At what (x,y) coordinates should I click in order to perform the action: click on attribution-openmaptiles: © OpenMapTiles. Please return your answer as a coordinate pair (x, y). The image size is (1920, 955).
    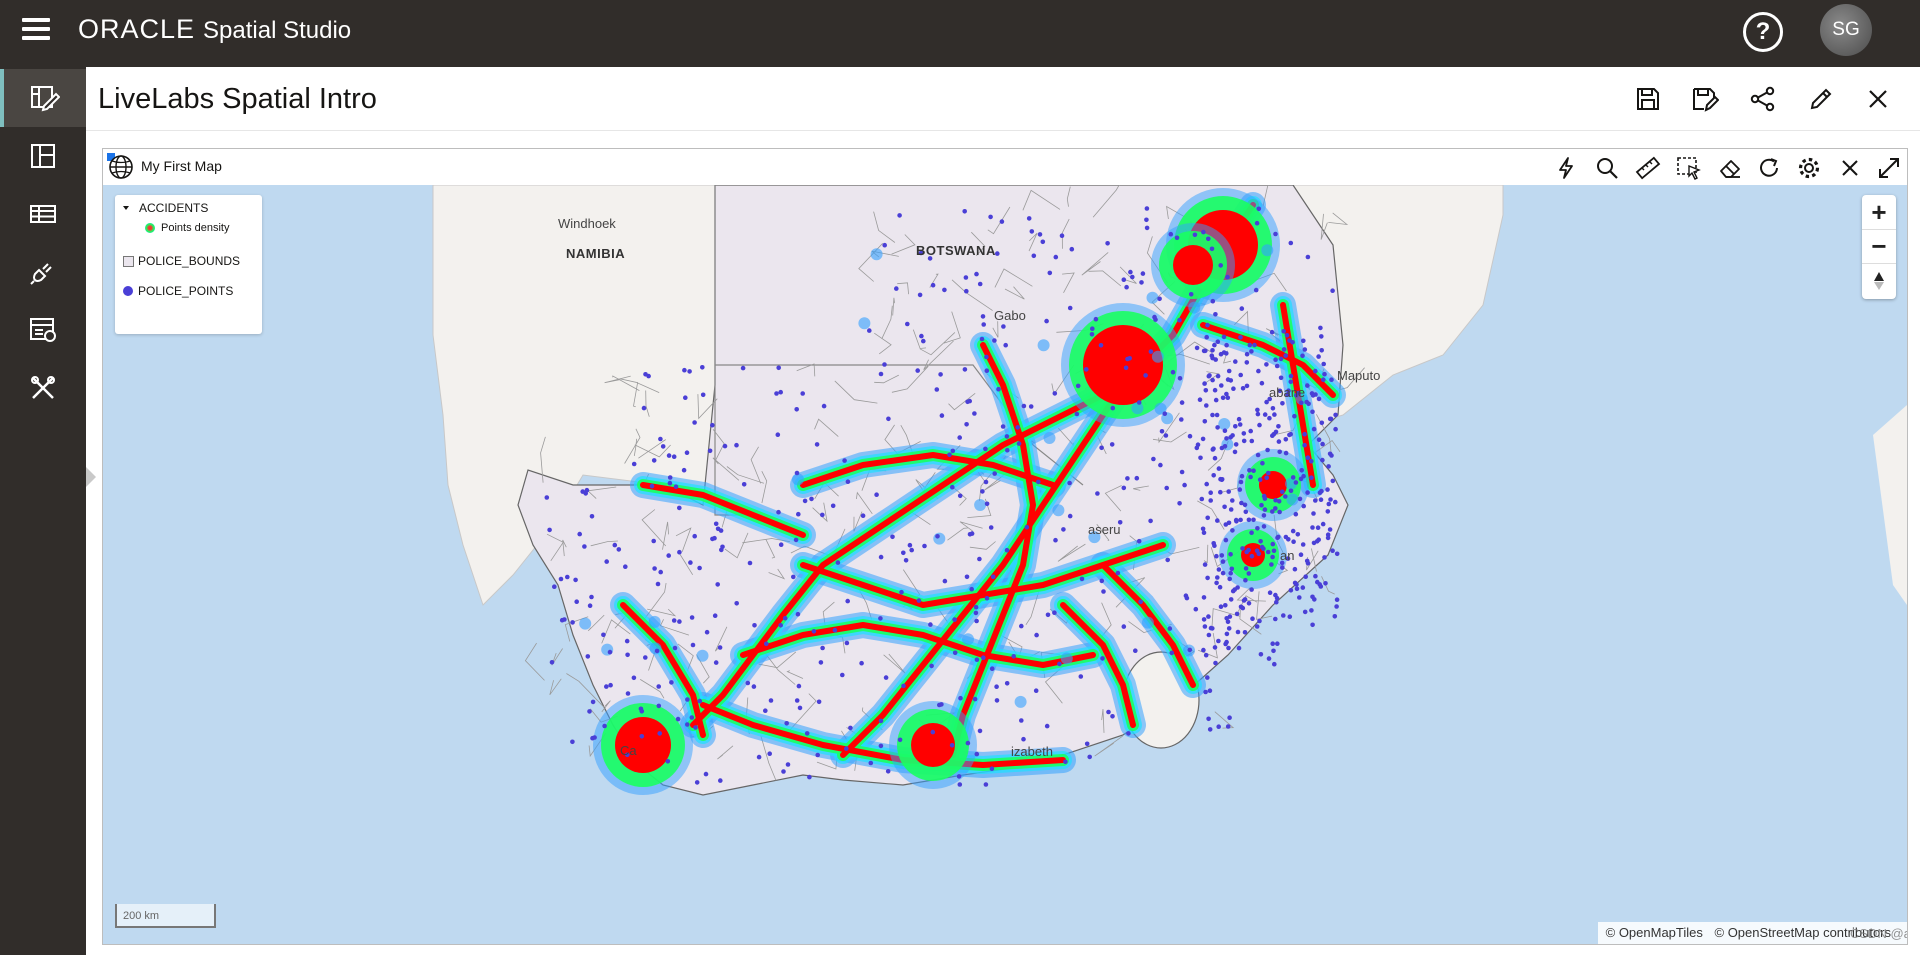
    Looking at the image, I should click on (1654, 932).